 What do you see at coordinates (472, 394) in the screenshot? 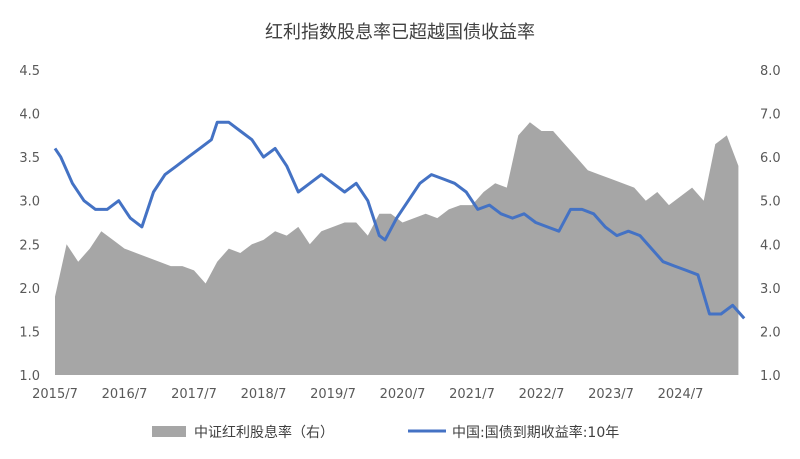
I see `x-axis-tick-label: 2021/7` at bounding box center [472, 394].